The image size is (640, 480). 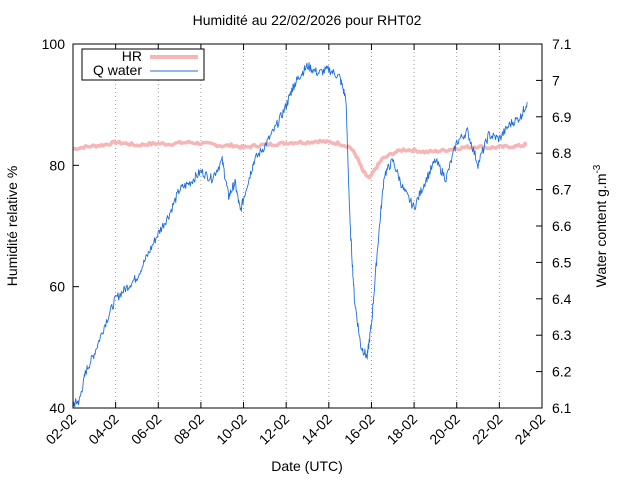 What do you see at coordinates (359, 429) in the screenshot?
I see `x-tick-label: 16-02` at bounding box center [359, 429].